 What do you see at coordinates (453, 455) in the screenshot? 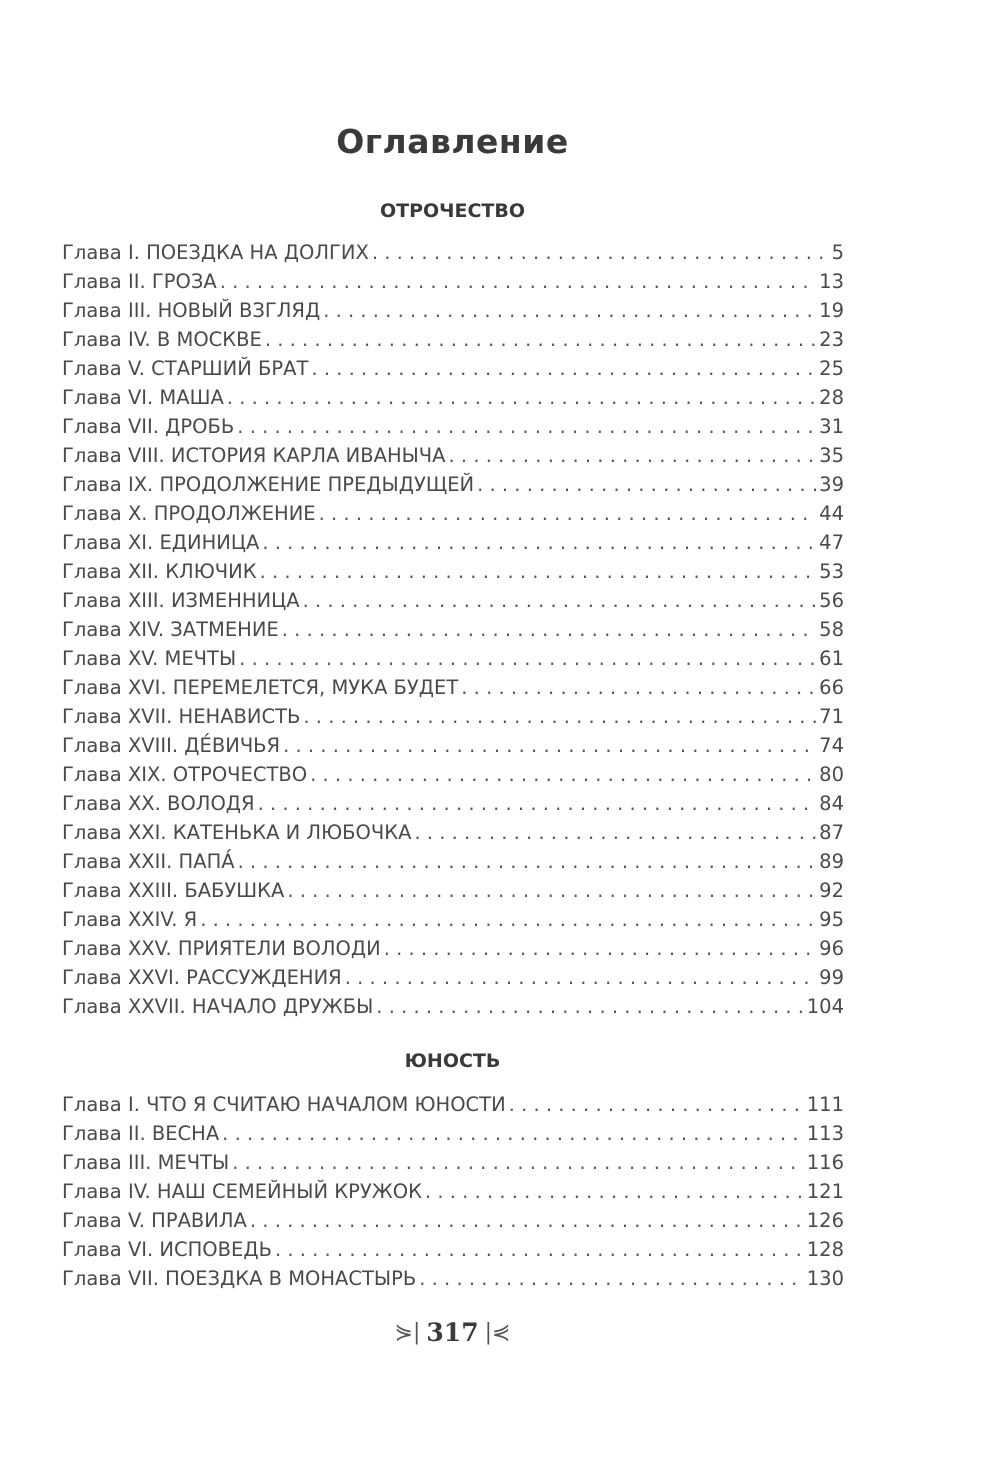
I see `toc-entry: Глава VIII. ИСТОРИЯ КАРЛА ИВАНЫЧА 35` at bounding box center [453, 455].